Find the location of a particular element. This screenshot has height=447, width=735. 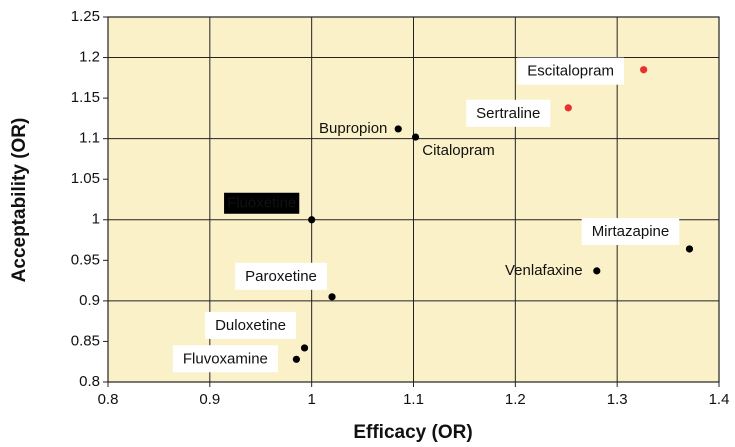

y-tick-label: 1.2 is located at coordinates (89, 57).